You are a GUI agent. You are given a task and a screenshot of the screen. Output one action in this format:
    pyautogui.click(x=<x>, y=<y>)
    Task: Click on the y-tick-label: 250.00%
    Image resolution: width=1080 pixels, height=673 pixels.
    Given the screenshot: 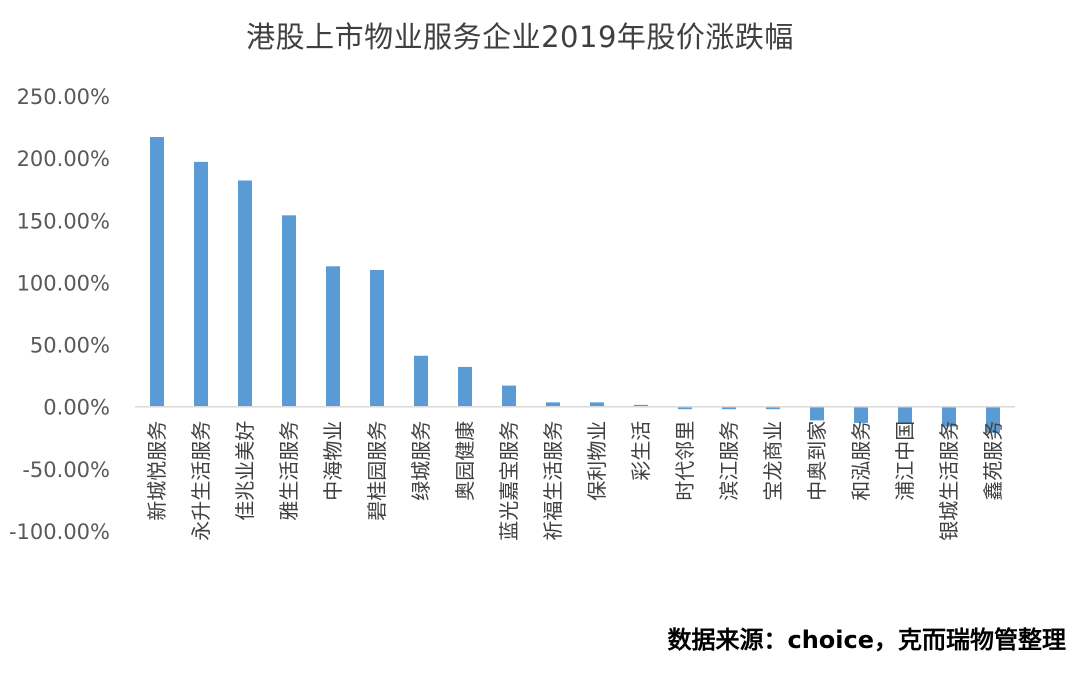 What is the action you would take?
    pyautogui.click(x=63, y=97)
    